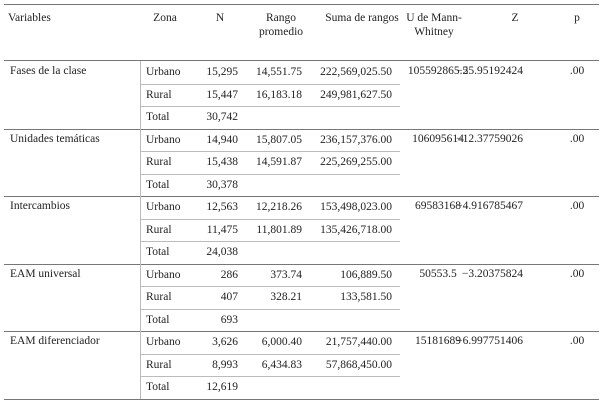 Image resolution: width=603 pixels, height=401 pixels. I want to click on cell: 11,801.89, so click(279, 229).